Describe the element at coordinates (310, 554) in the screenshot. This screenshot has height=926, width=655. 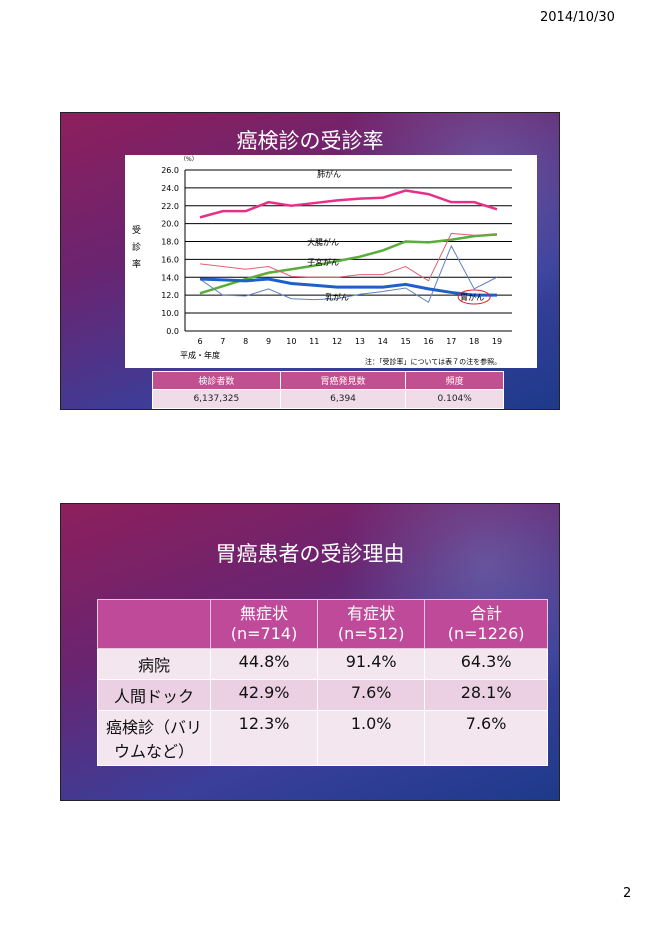
I see `slide-title: 胃癌患者の受診理由` at that location.